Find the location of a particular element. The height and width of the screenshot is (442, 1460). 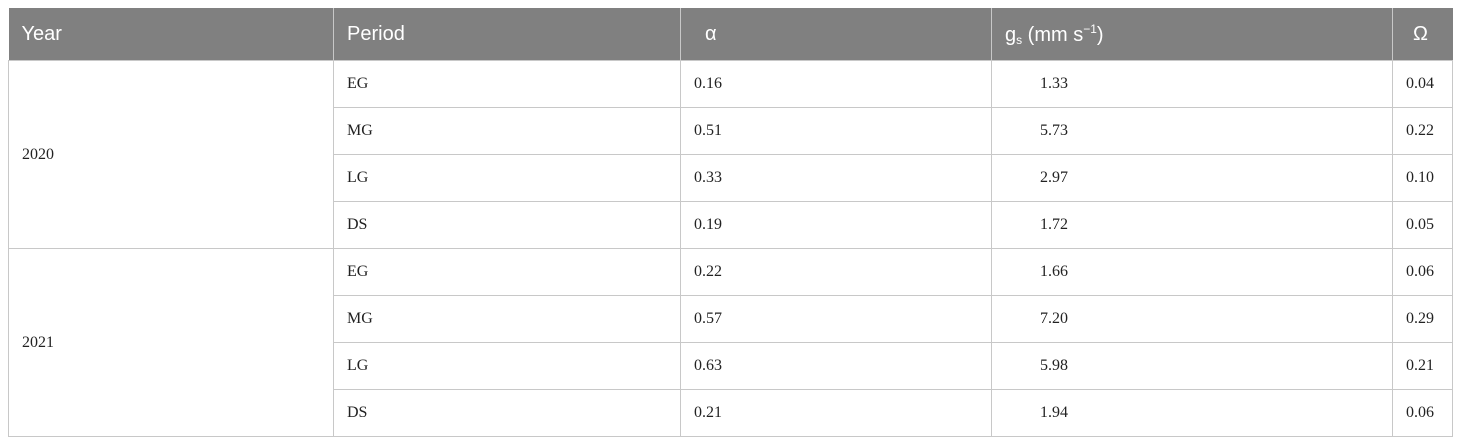

value-cell: 7.20 is located at coordinates (1192, 319).